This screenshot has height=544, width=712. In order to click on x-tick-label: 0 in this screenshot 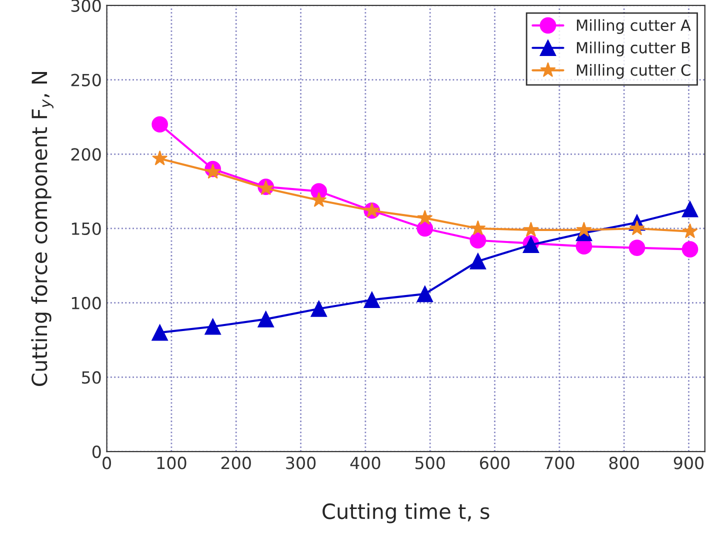, I will do `click(106, 463)`.